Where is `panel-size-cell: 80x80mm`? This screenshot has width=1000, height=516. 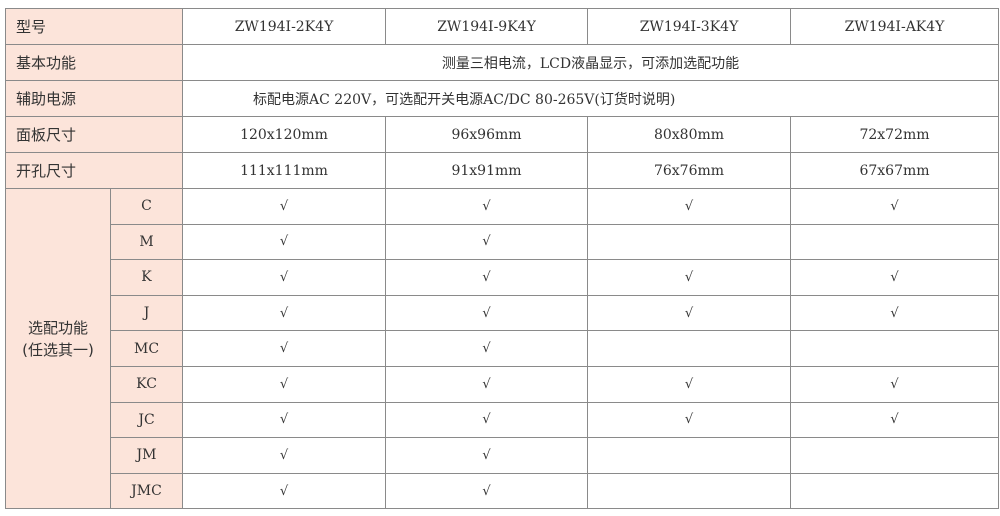
panel-size-cell: 80x80mm is located at coordinates (689, 134).